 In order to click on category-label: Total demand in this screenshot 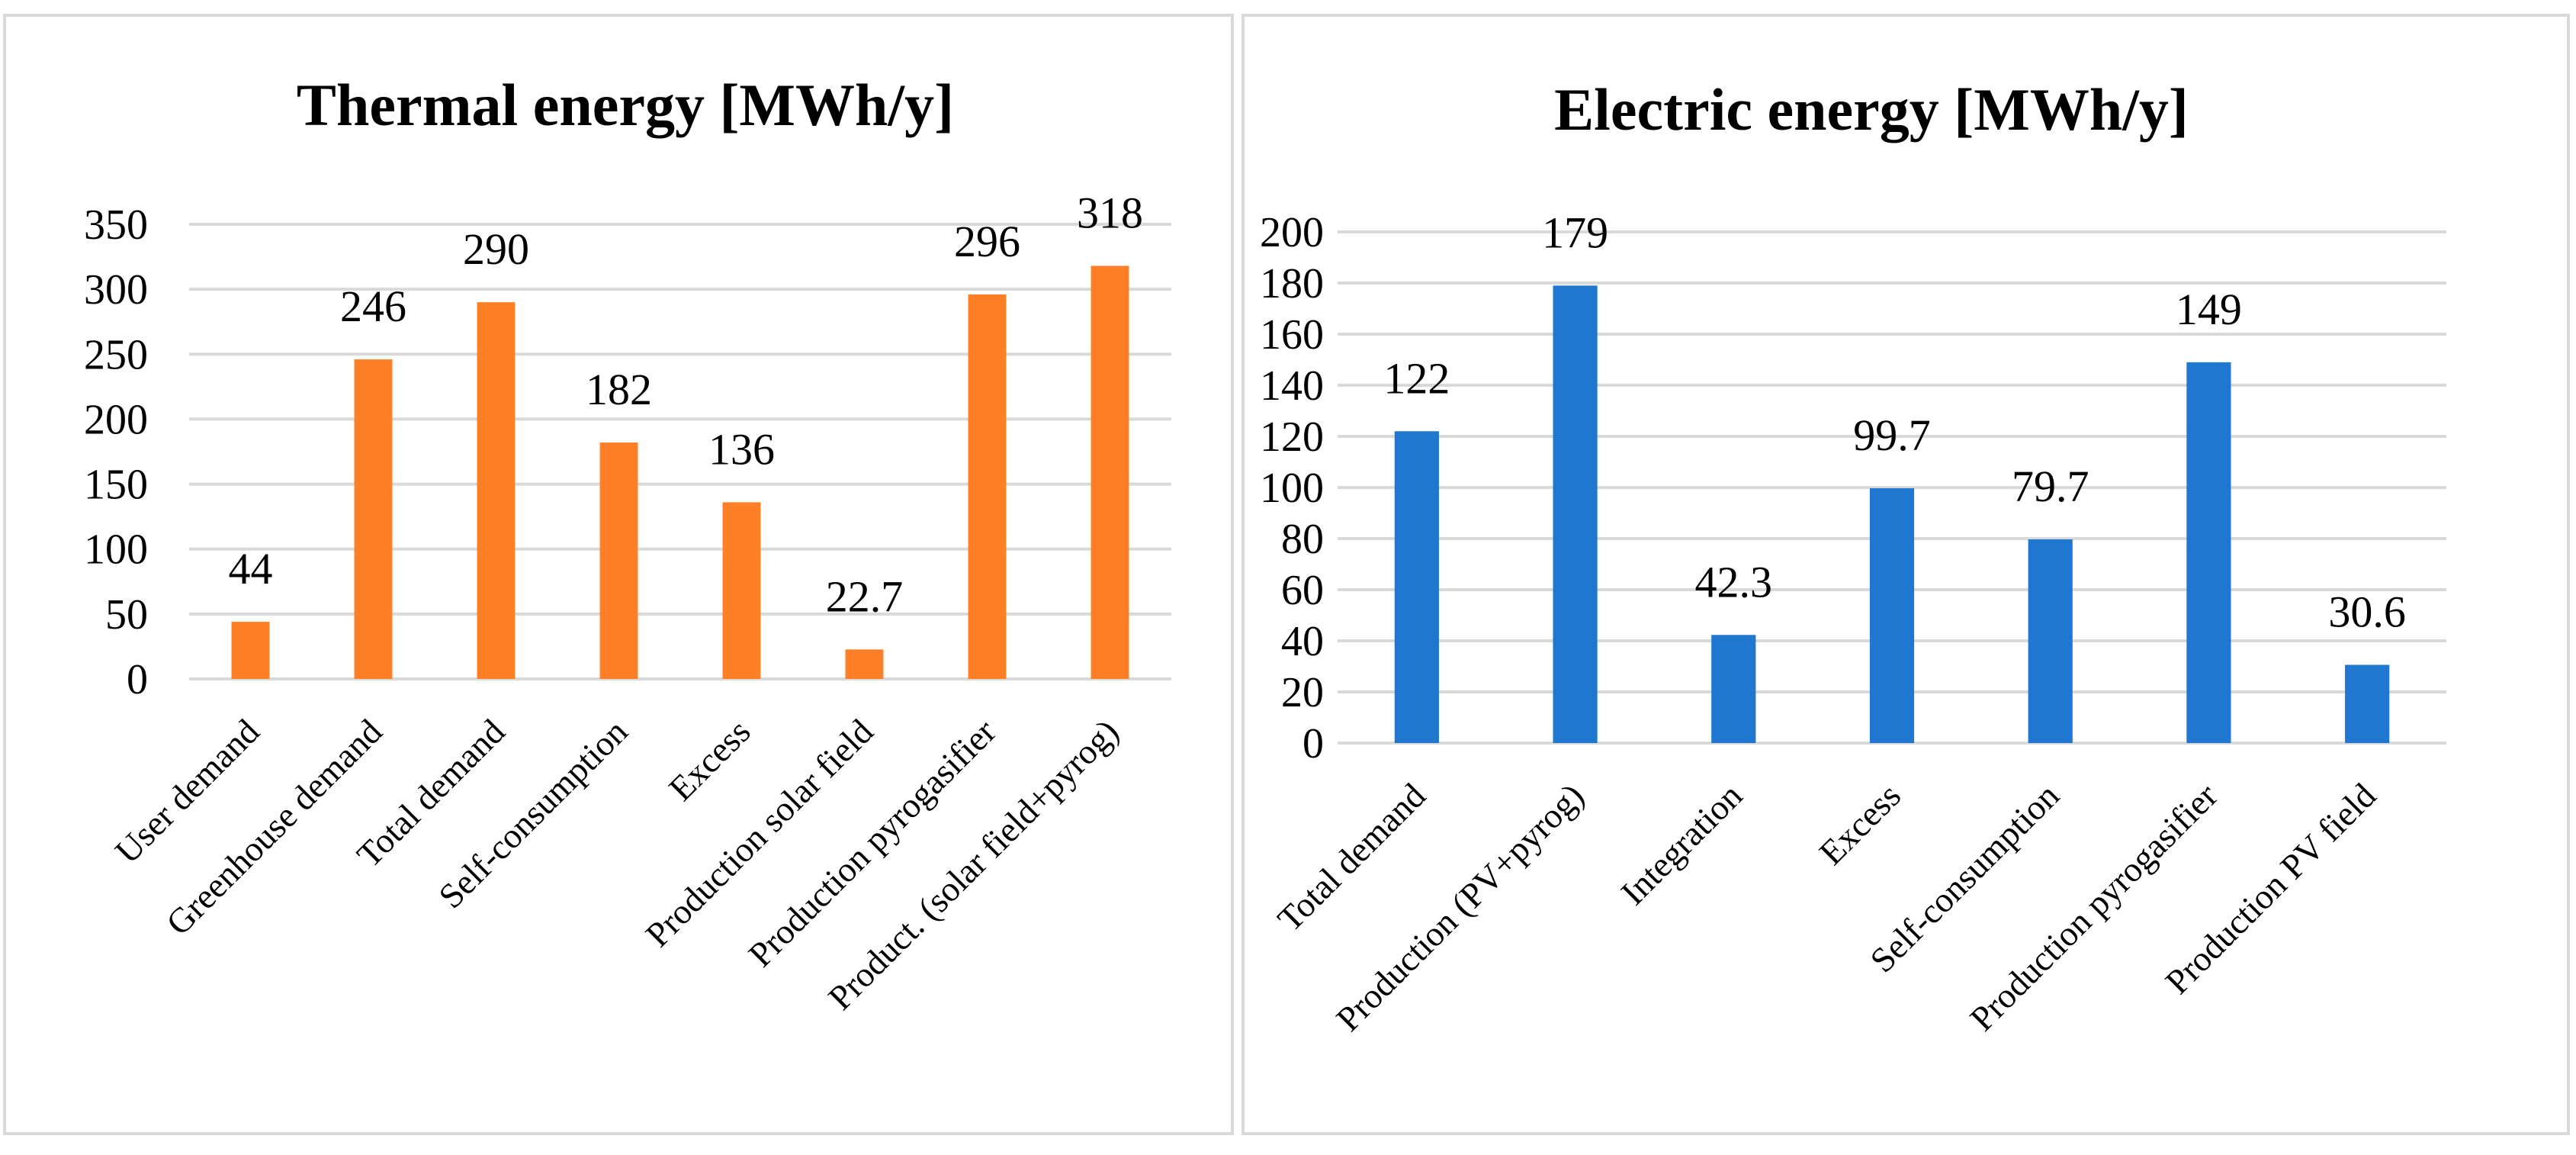, I will do `click(1351, 857)`.